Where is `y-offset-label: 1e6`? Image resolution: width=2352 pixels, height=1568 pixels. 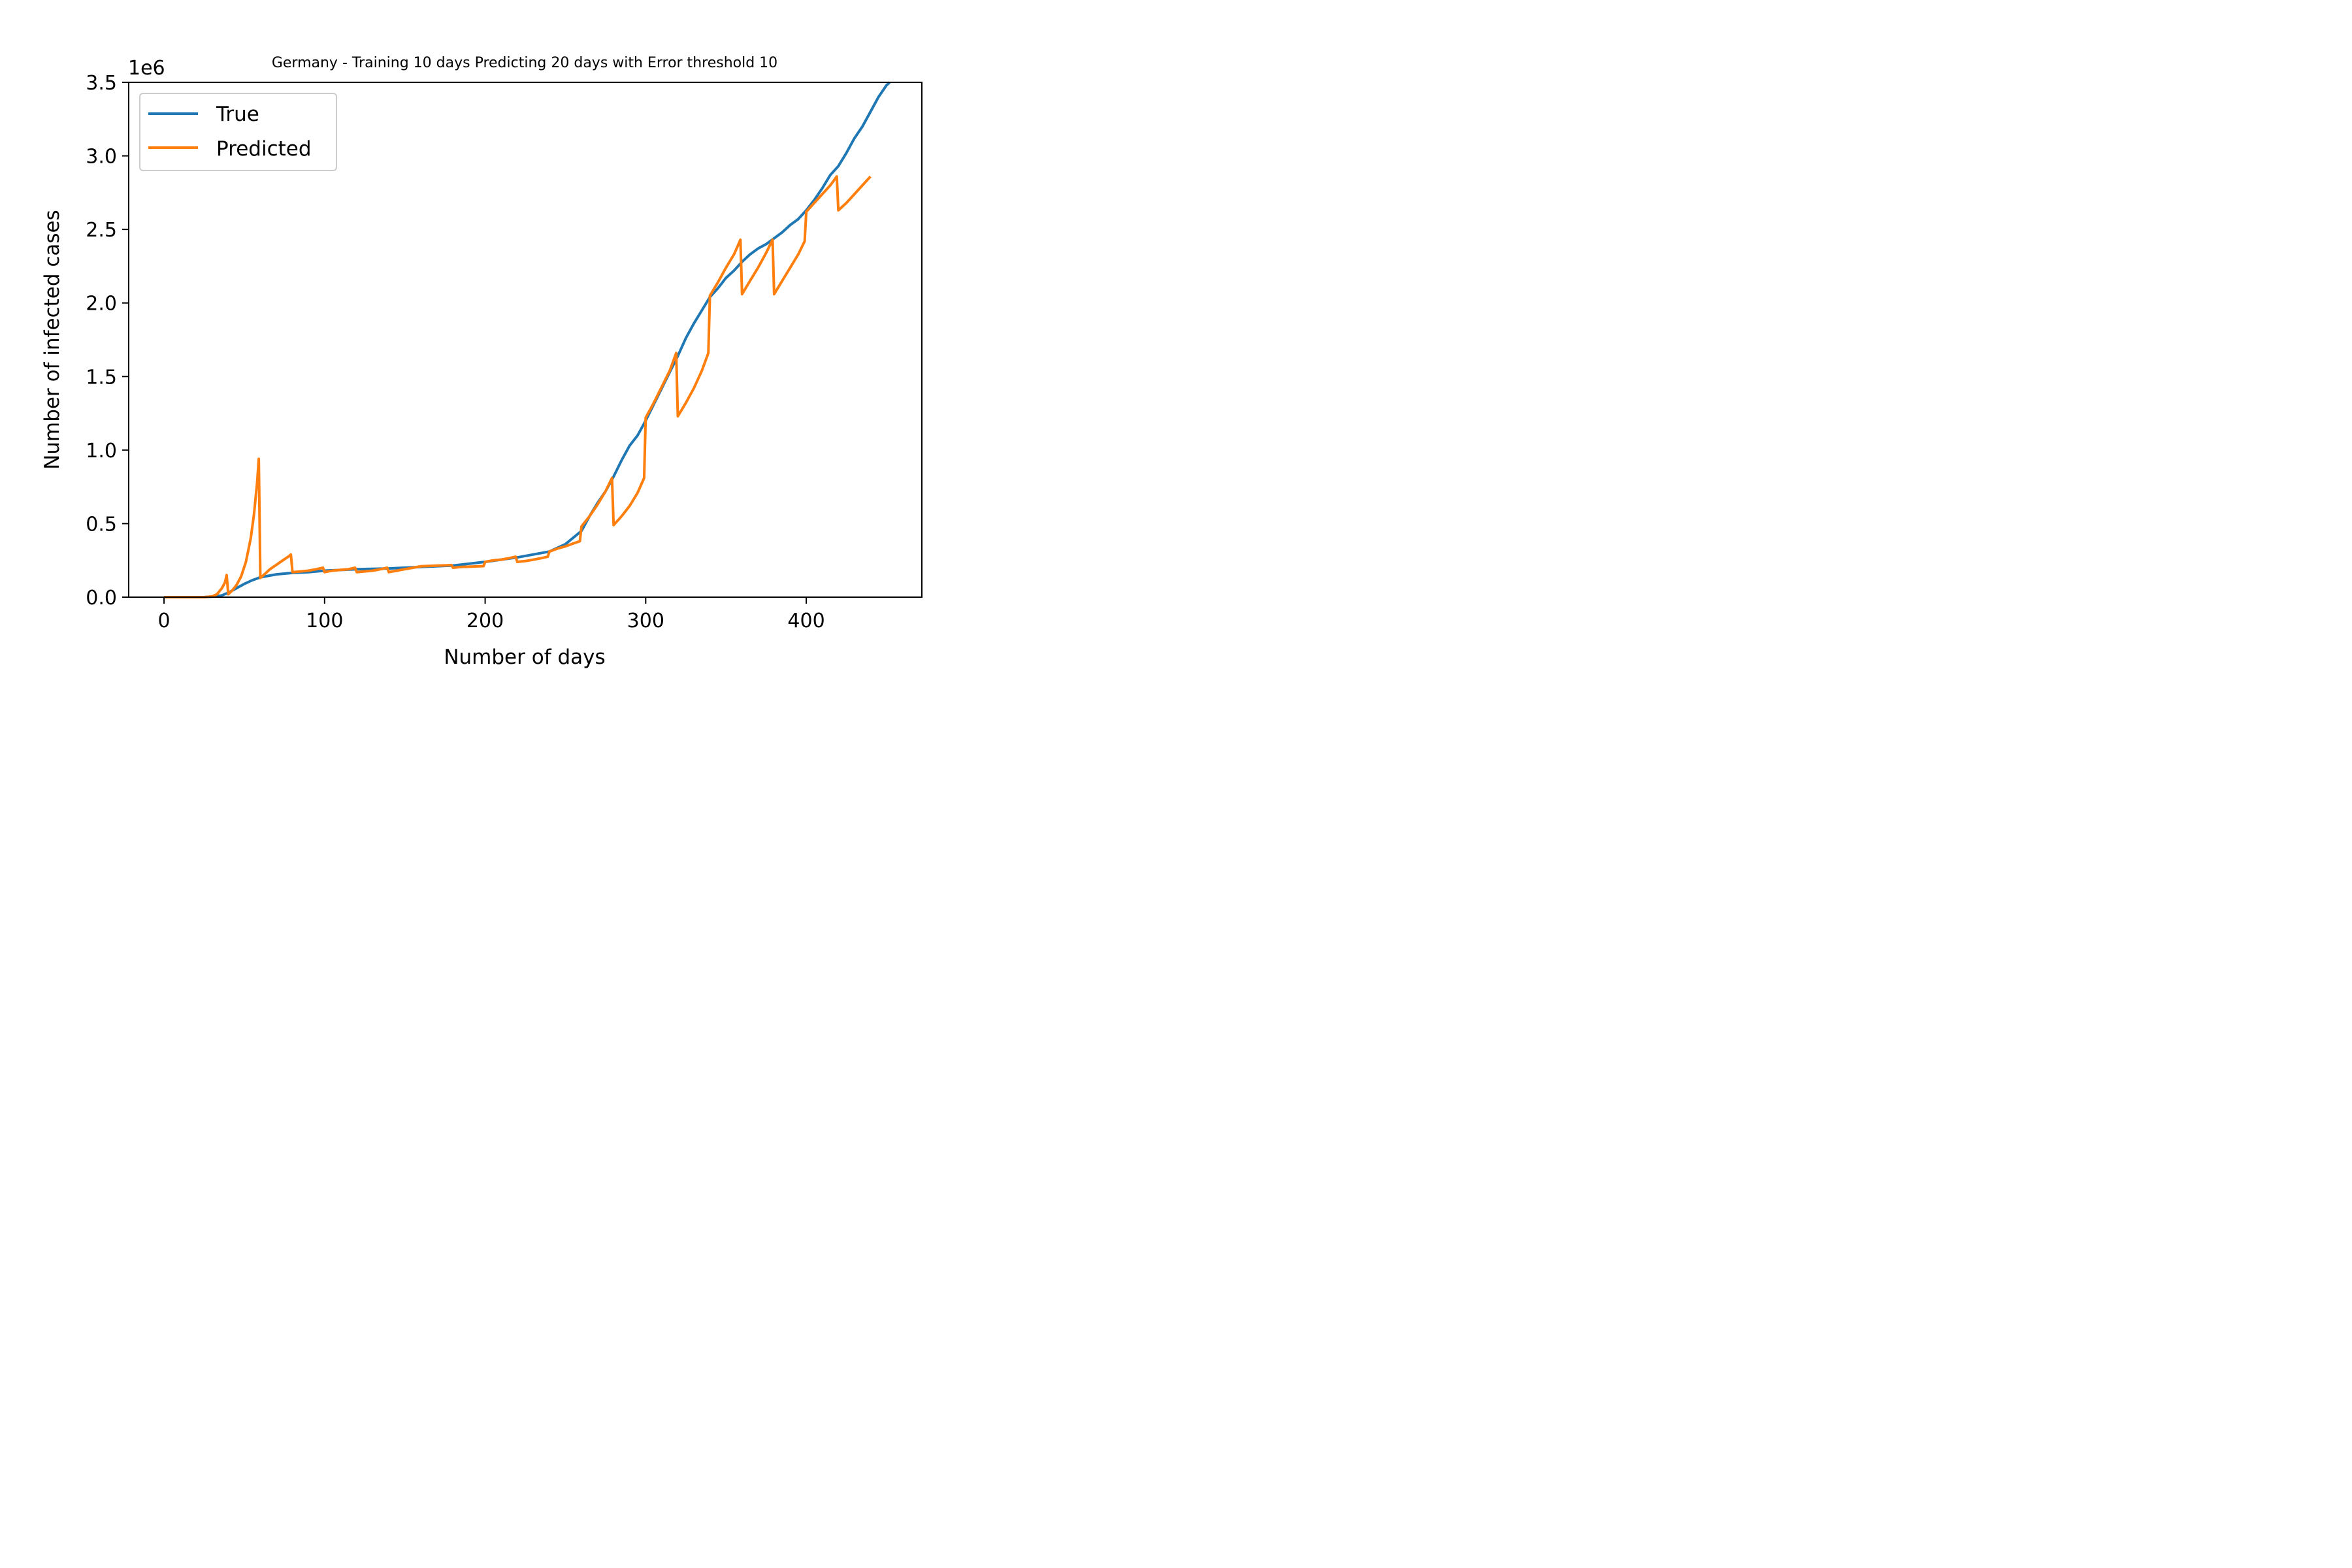 y-offset-label: 1e6 is located at coordinates (146, 68).